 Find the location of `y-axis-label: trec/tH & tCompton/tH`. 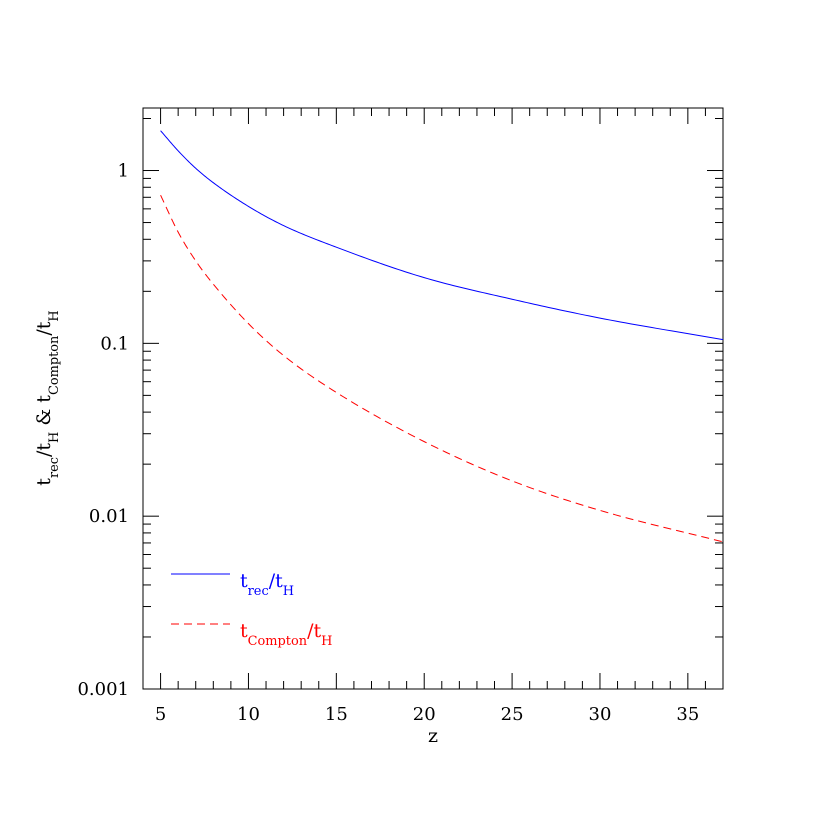

y-axis-label: trec/tH & tCompton/tH is located at coordinates (47, 397).